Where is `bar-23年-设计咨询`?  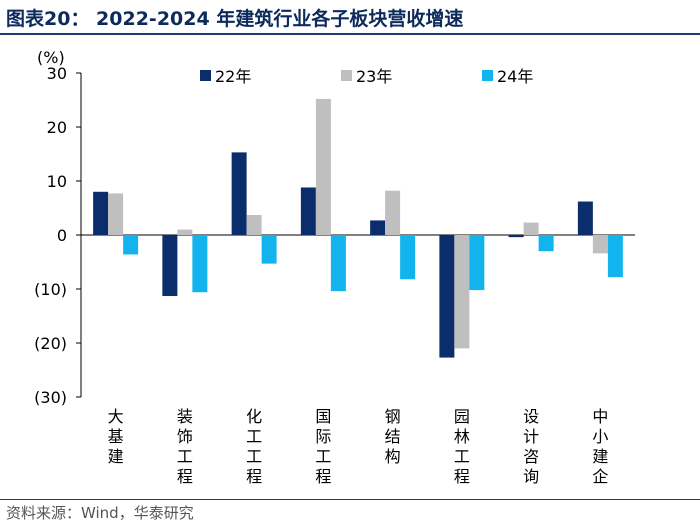
bar-23年-设计咨询 is located at coordinates (531, 228).